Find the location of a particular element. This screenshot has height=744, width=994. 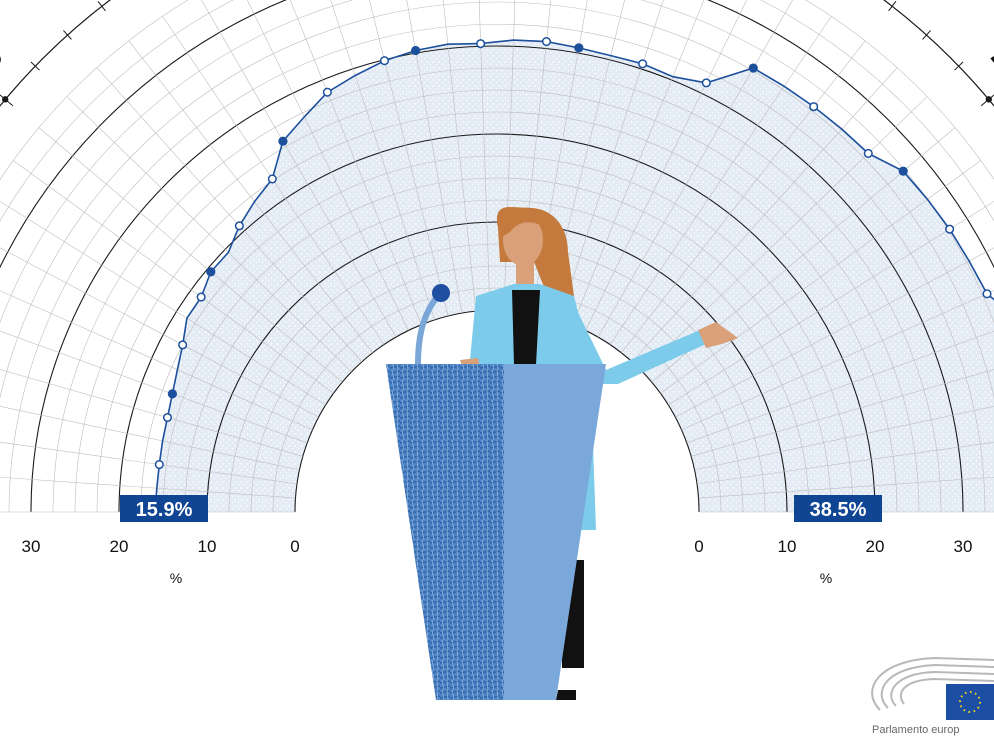

eu-flag-icon is located at coordinates (970, 702).